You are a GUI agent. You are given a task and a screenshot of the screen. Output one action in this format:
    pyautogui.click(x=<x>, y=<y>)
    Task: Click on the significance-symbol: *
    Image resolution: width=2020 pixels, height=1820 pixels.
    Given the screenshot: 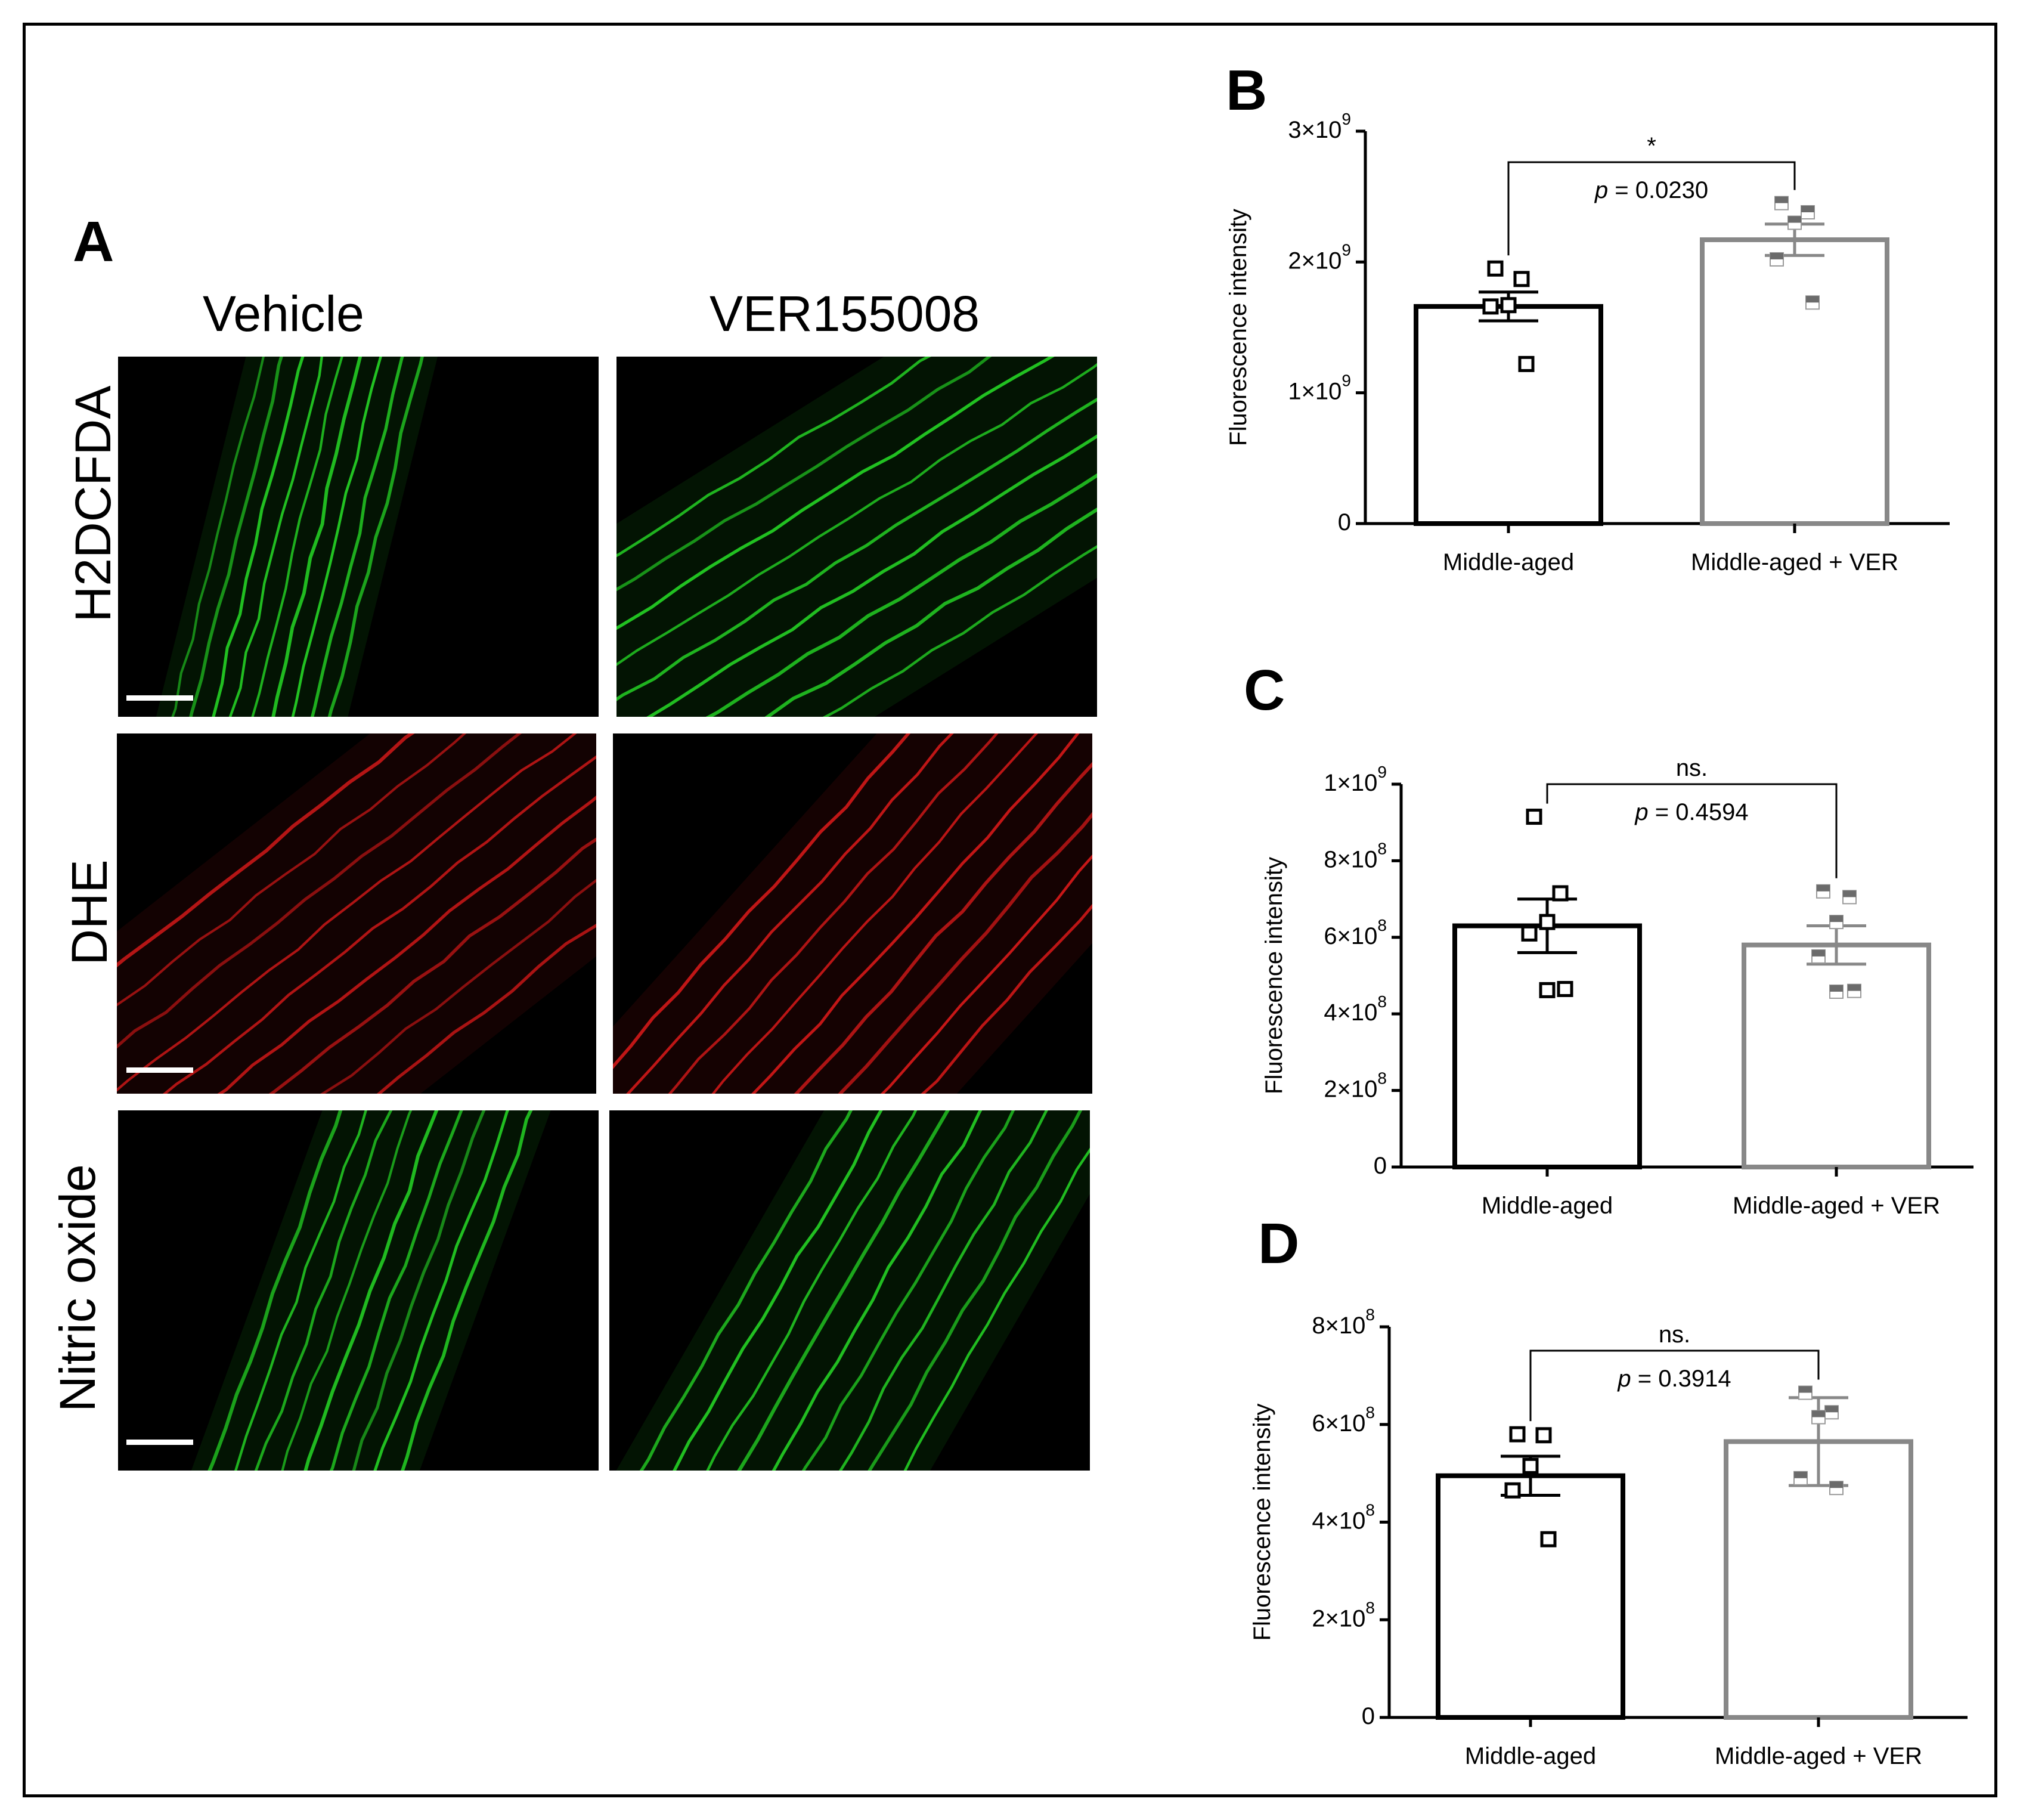 What is the action you would take?
    pyautogui.click(x=1651, y=146)
    